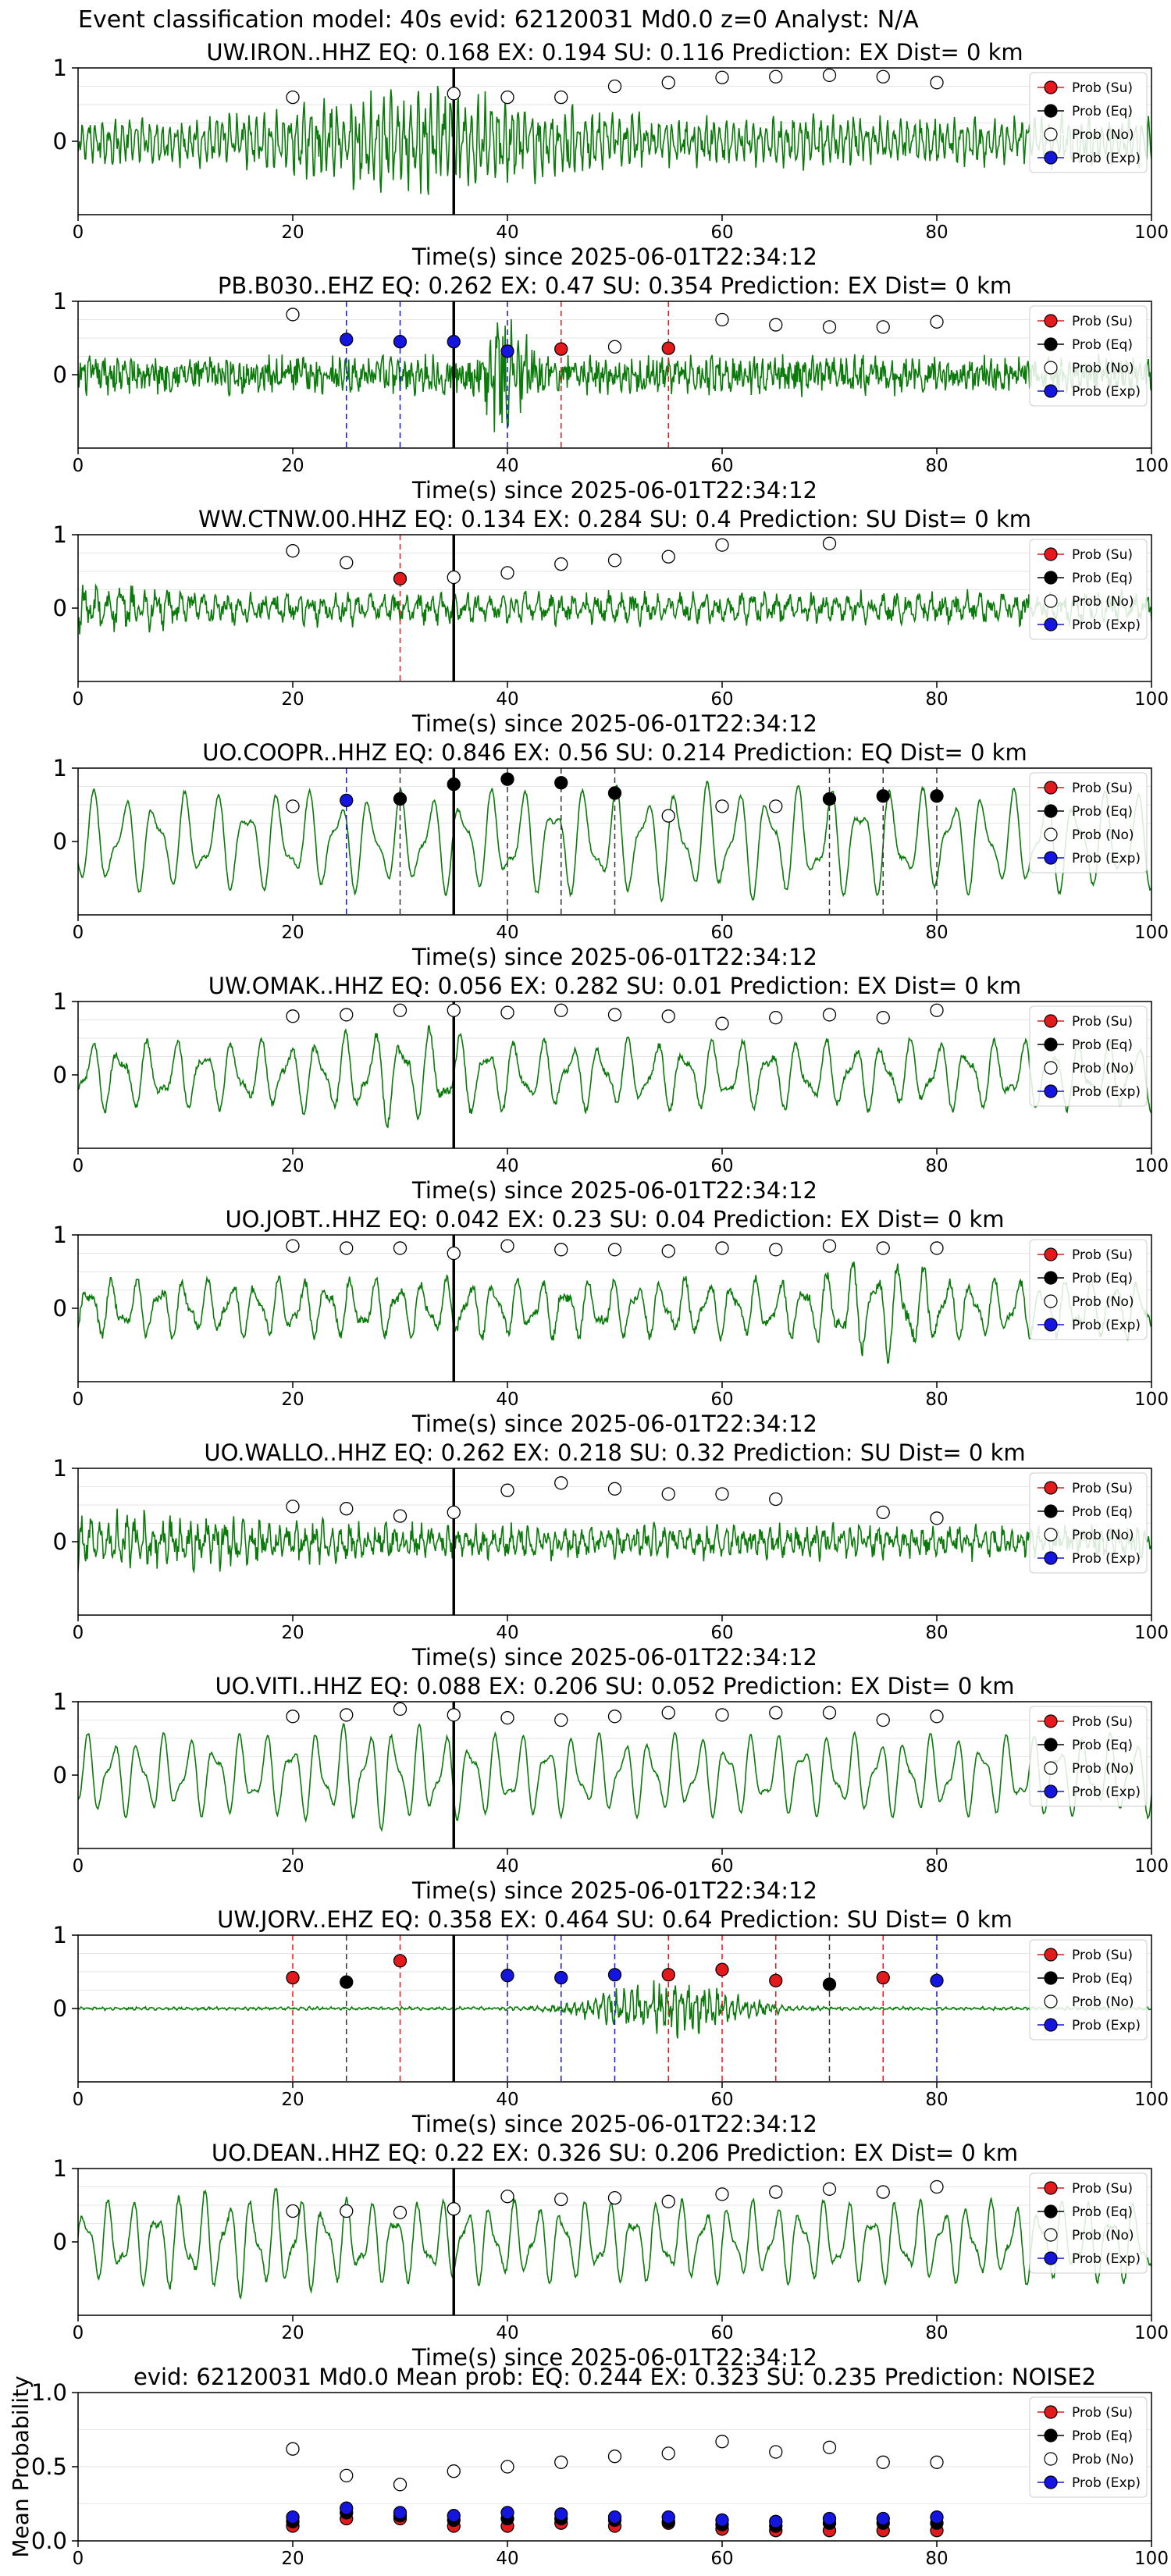  What do you see at coordinates (614, 1778) in the screenshot?
I see `waveform-trace` at bounding box center [614, 1778].